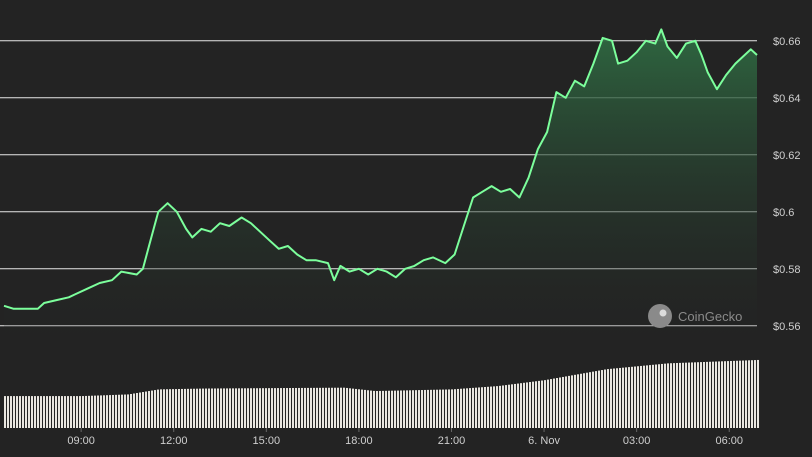 The image size is (812, 457). I want to click on x-tick-label: 12:00, so click(174, 441).